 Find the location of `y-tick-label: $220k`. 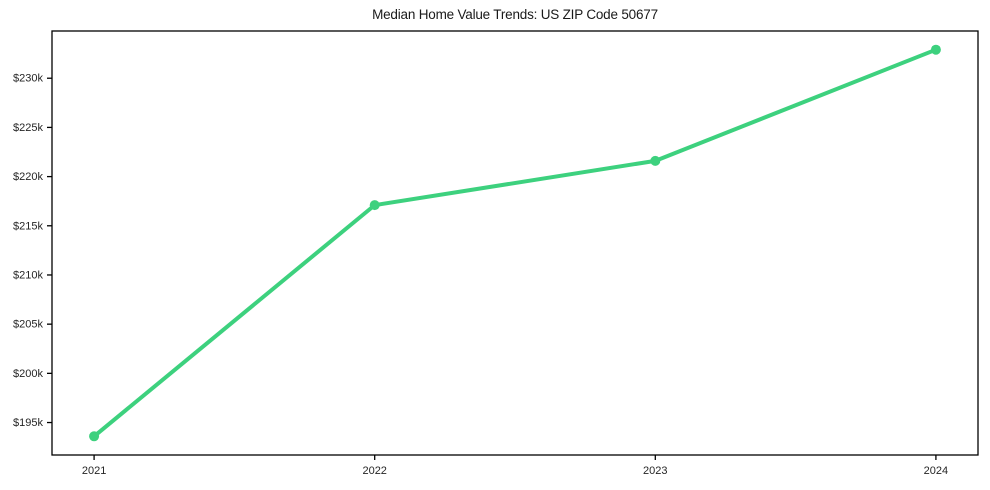

y-tick-label: $220k is located at coordinates (28, 177).